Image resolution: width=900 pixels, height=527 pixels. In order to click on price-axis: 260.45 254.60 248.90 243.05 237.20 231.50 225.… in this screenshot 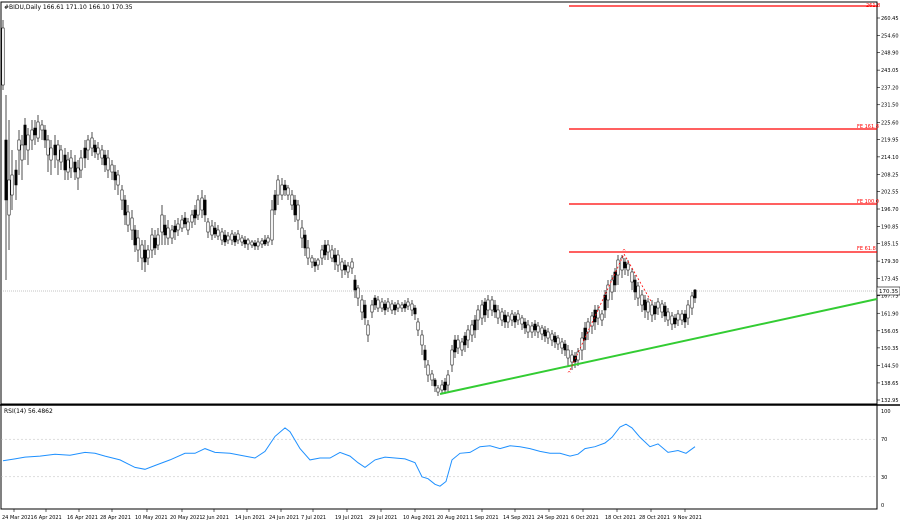, I will do `click(888, 210)`.